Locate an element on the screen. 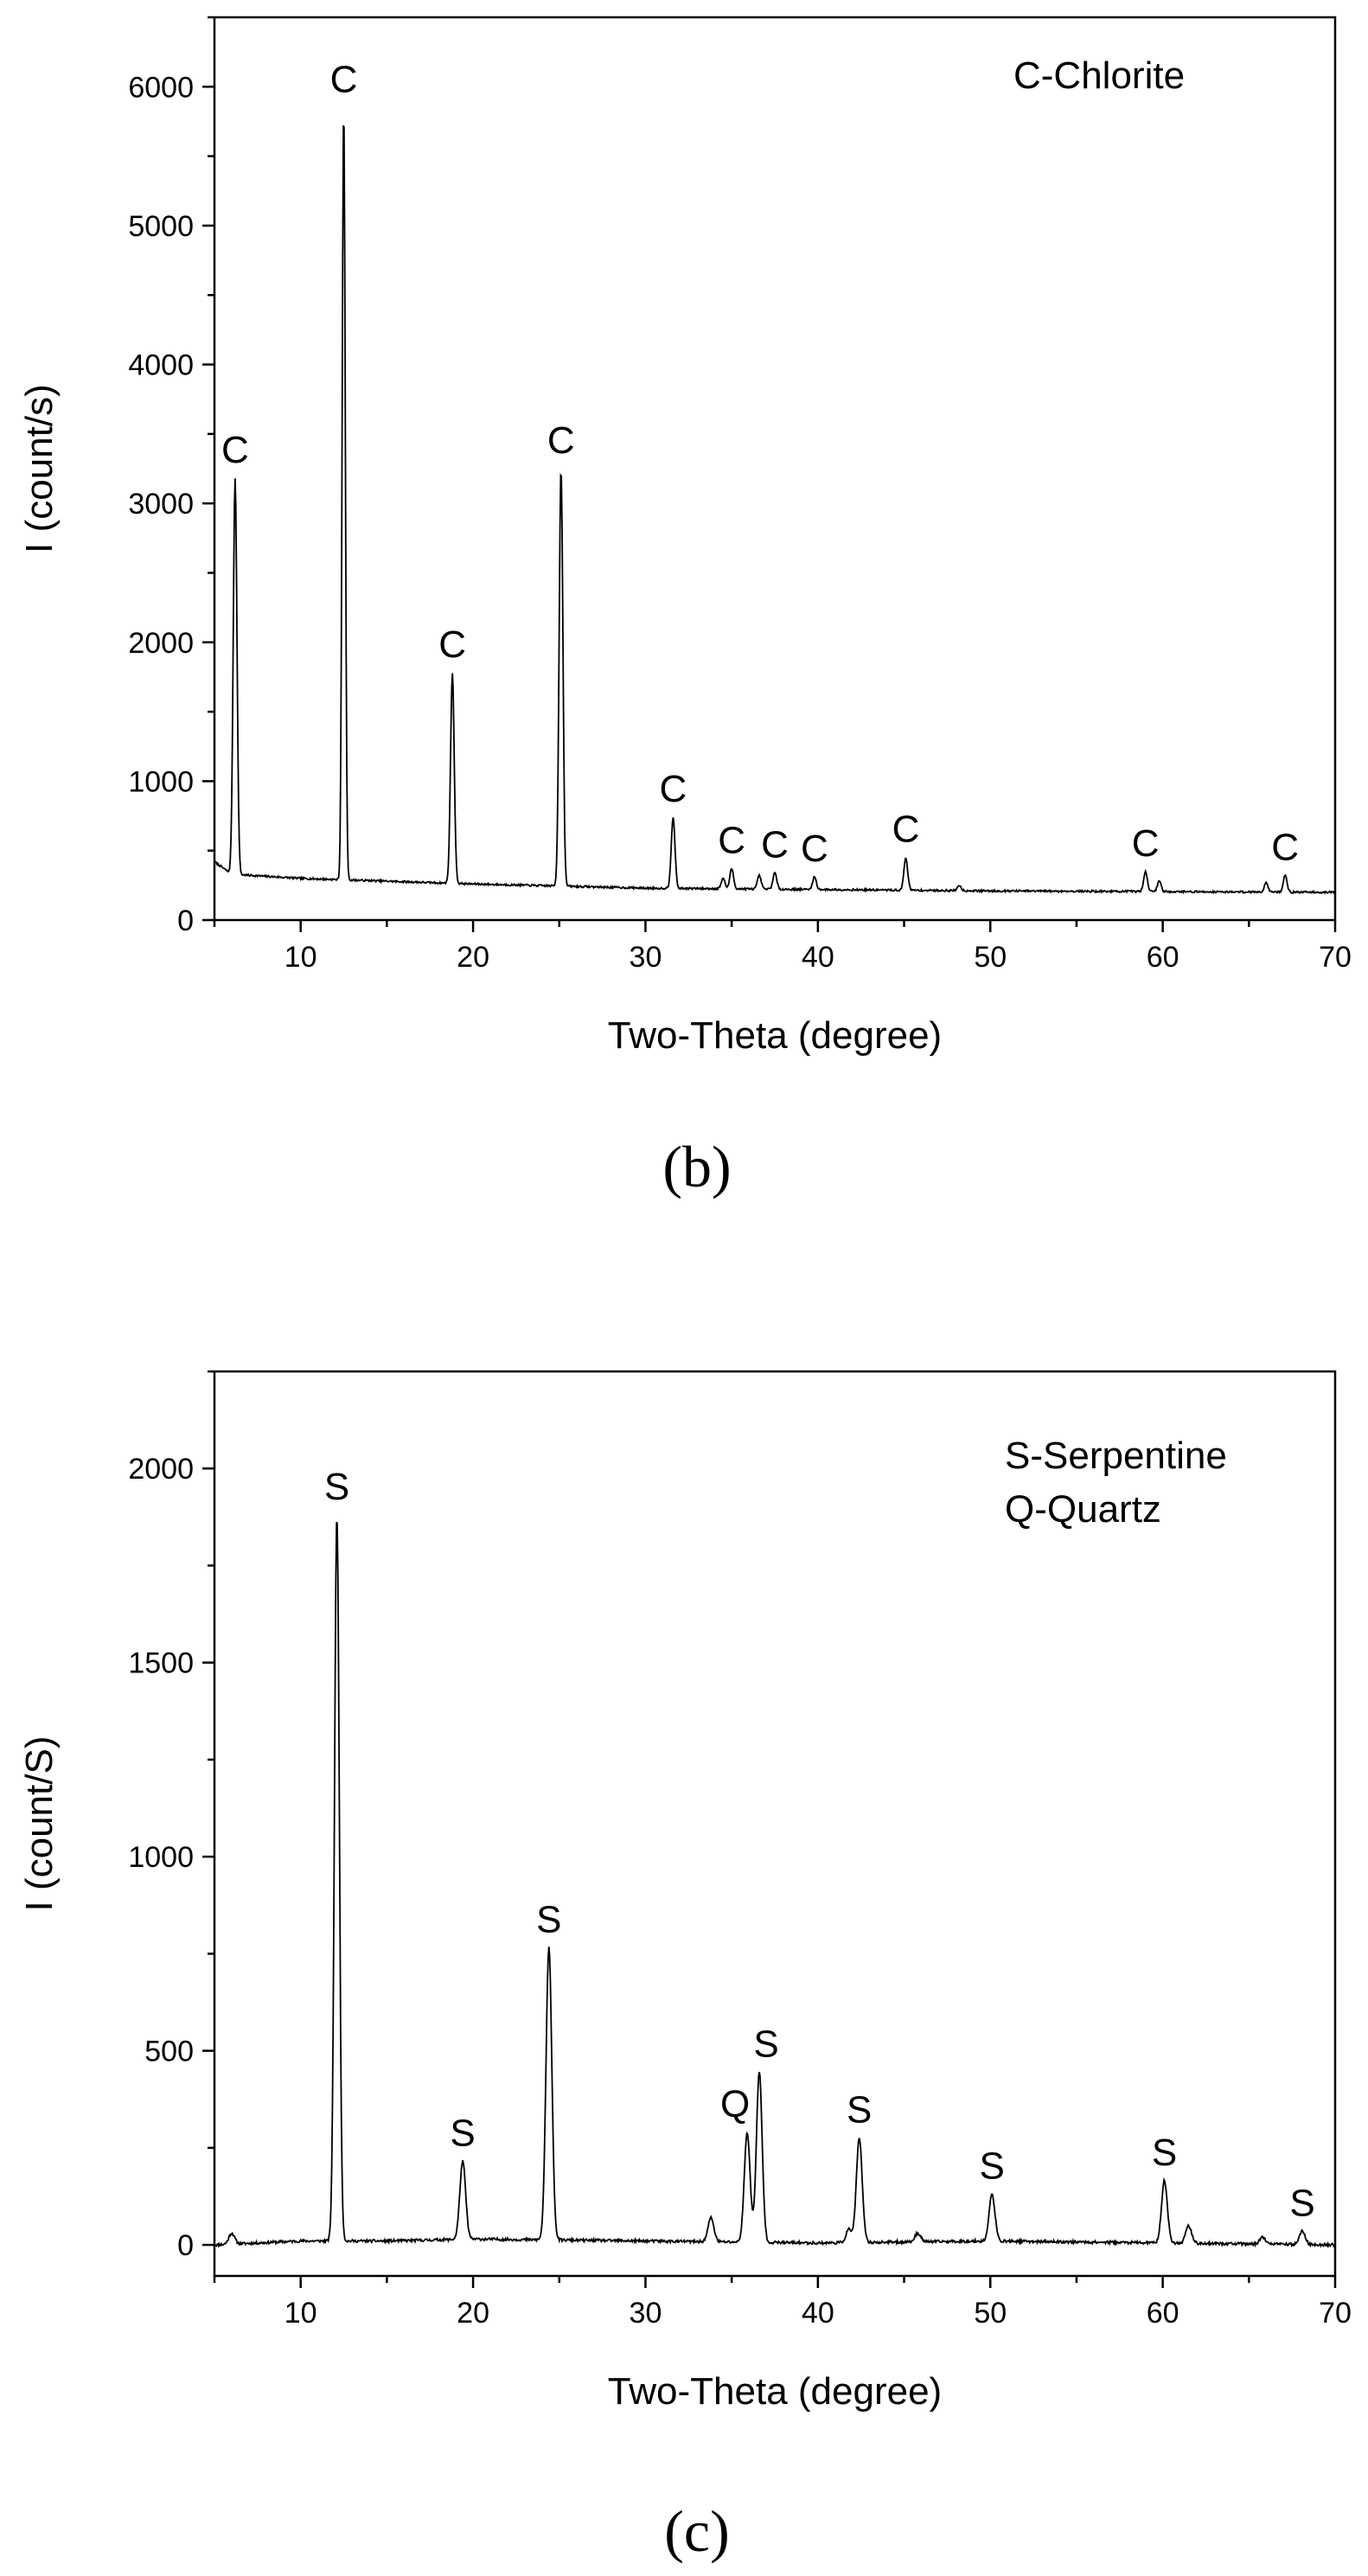 Image resolution: width=1368 pixels, height=2576 pixels. panel-label: (b) is located at coordinates (696, 1166).